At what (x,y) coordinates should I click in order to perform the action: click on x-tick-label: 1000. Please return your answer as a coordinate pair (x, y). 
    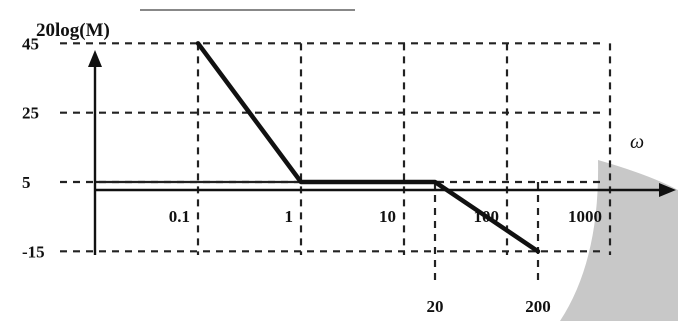
    Looking at the image, I should click on (585, 216).